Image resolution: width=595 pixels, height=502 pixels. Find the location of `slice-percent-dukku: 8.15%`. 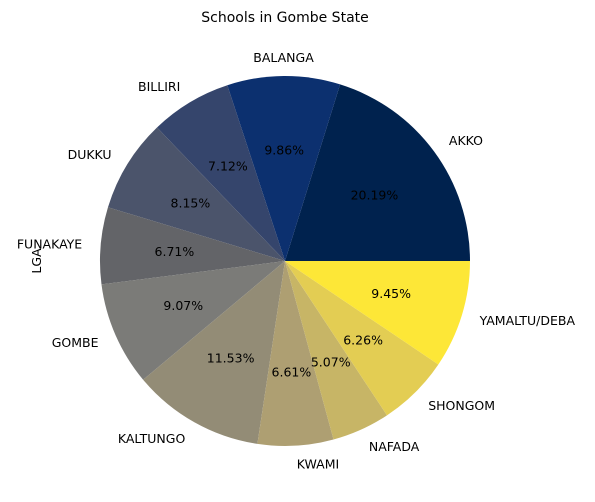

slice-percent-dukku: 8.15% is located at coordinates (191, 202).